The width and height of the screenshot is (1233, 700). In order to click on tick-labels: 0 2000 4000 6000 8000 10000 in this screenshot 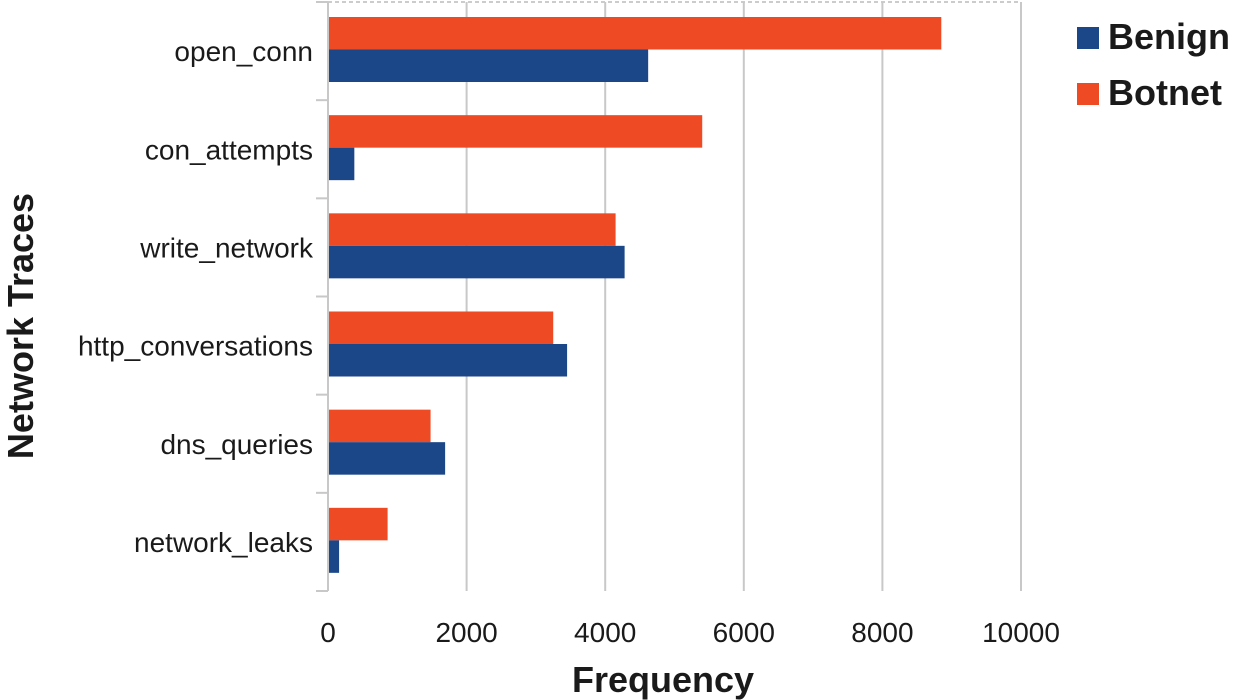, I will do `click(690, 632)`.